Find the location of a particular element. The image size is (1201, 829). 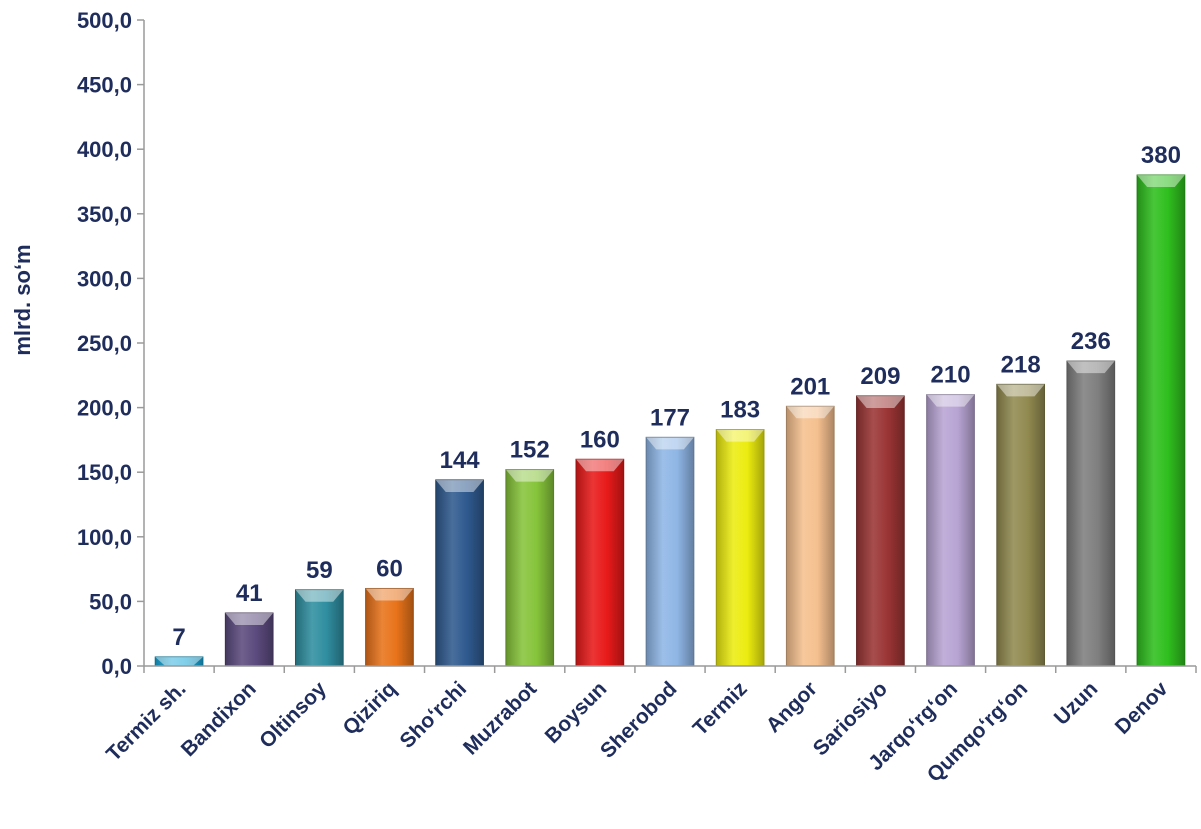

y-tick-label: 150,0 is located at coordinates (104, 472).